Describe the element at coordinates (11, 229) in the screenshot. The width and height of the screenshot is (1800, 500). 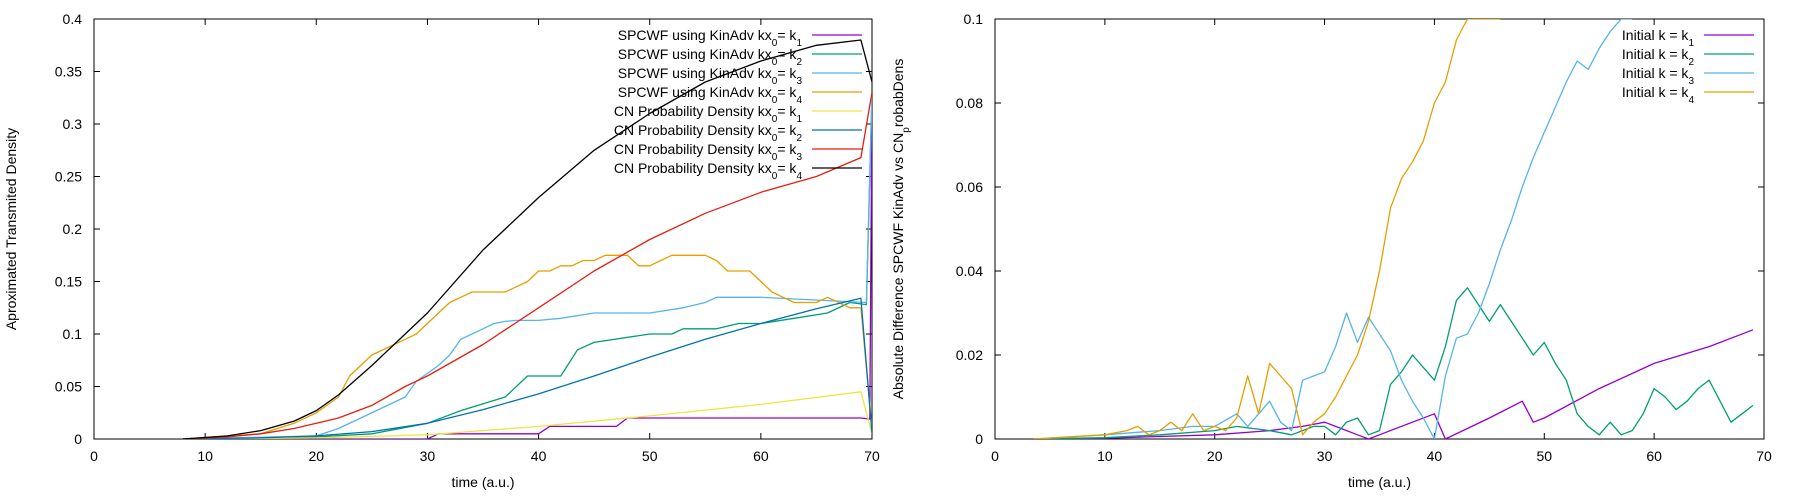
I see `y-axis-label: Aproximated Transmited Density` at that location.